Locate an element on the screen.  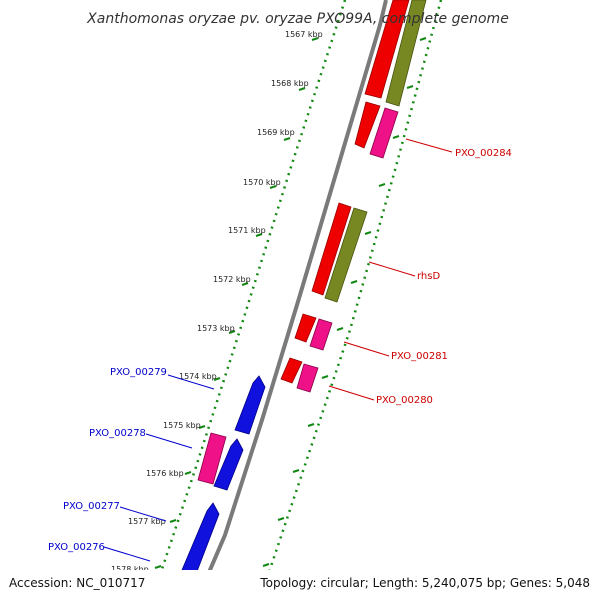
gene-label-left: PXO_00278 is located at coordinates (117, 433).